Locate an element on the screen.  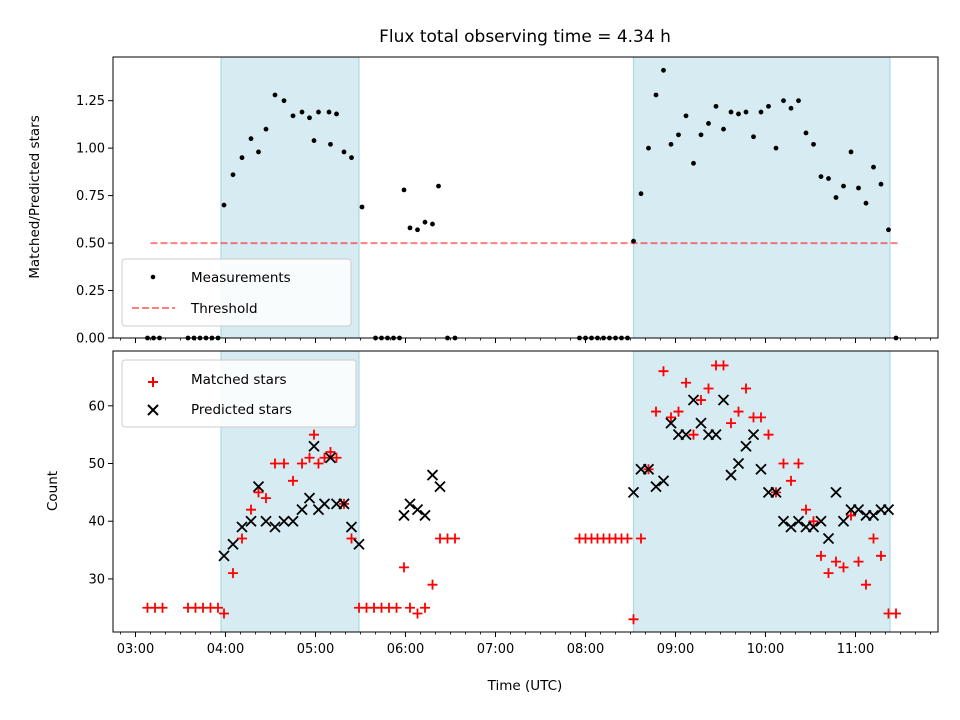
top-legend: Measurements Threshold is located at coordinates (236, 292).